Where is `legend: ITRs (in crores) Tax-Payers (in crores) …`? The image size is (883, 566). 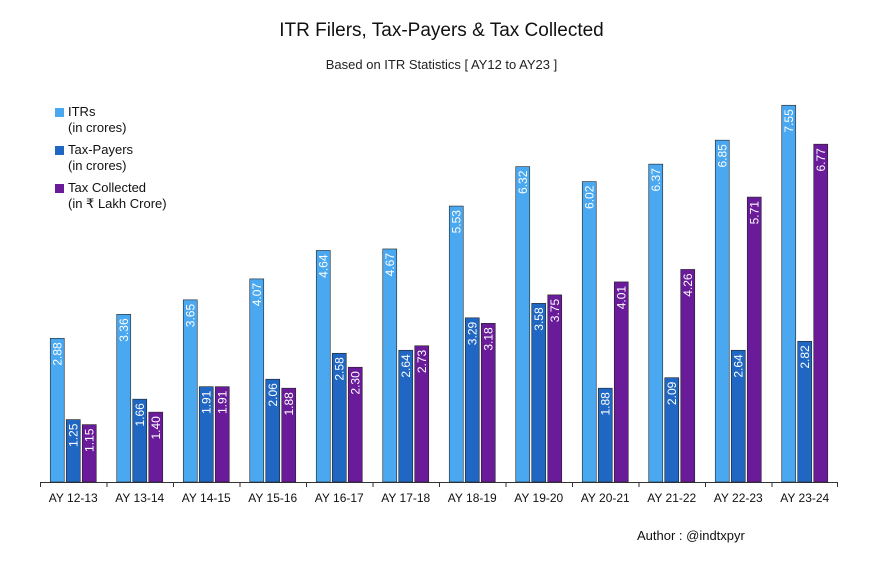 legend: ITRs (in crores) Tax-Payers (in crores) … is located at coordinates (111, 161).